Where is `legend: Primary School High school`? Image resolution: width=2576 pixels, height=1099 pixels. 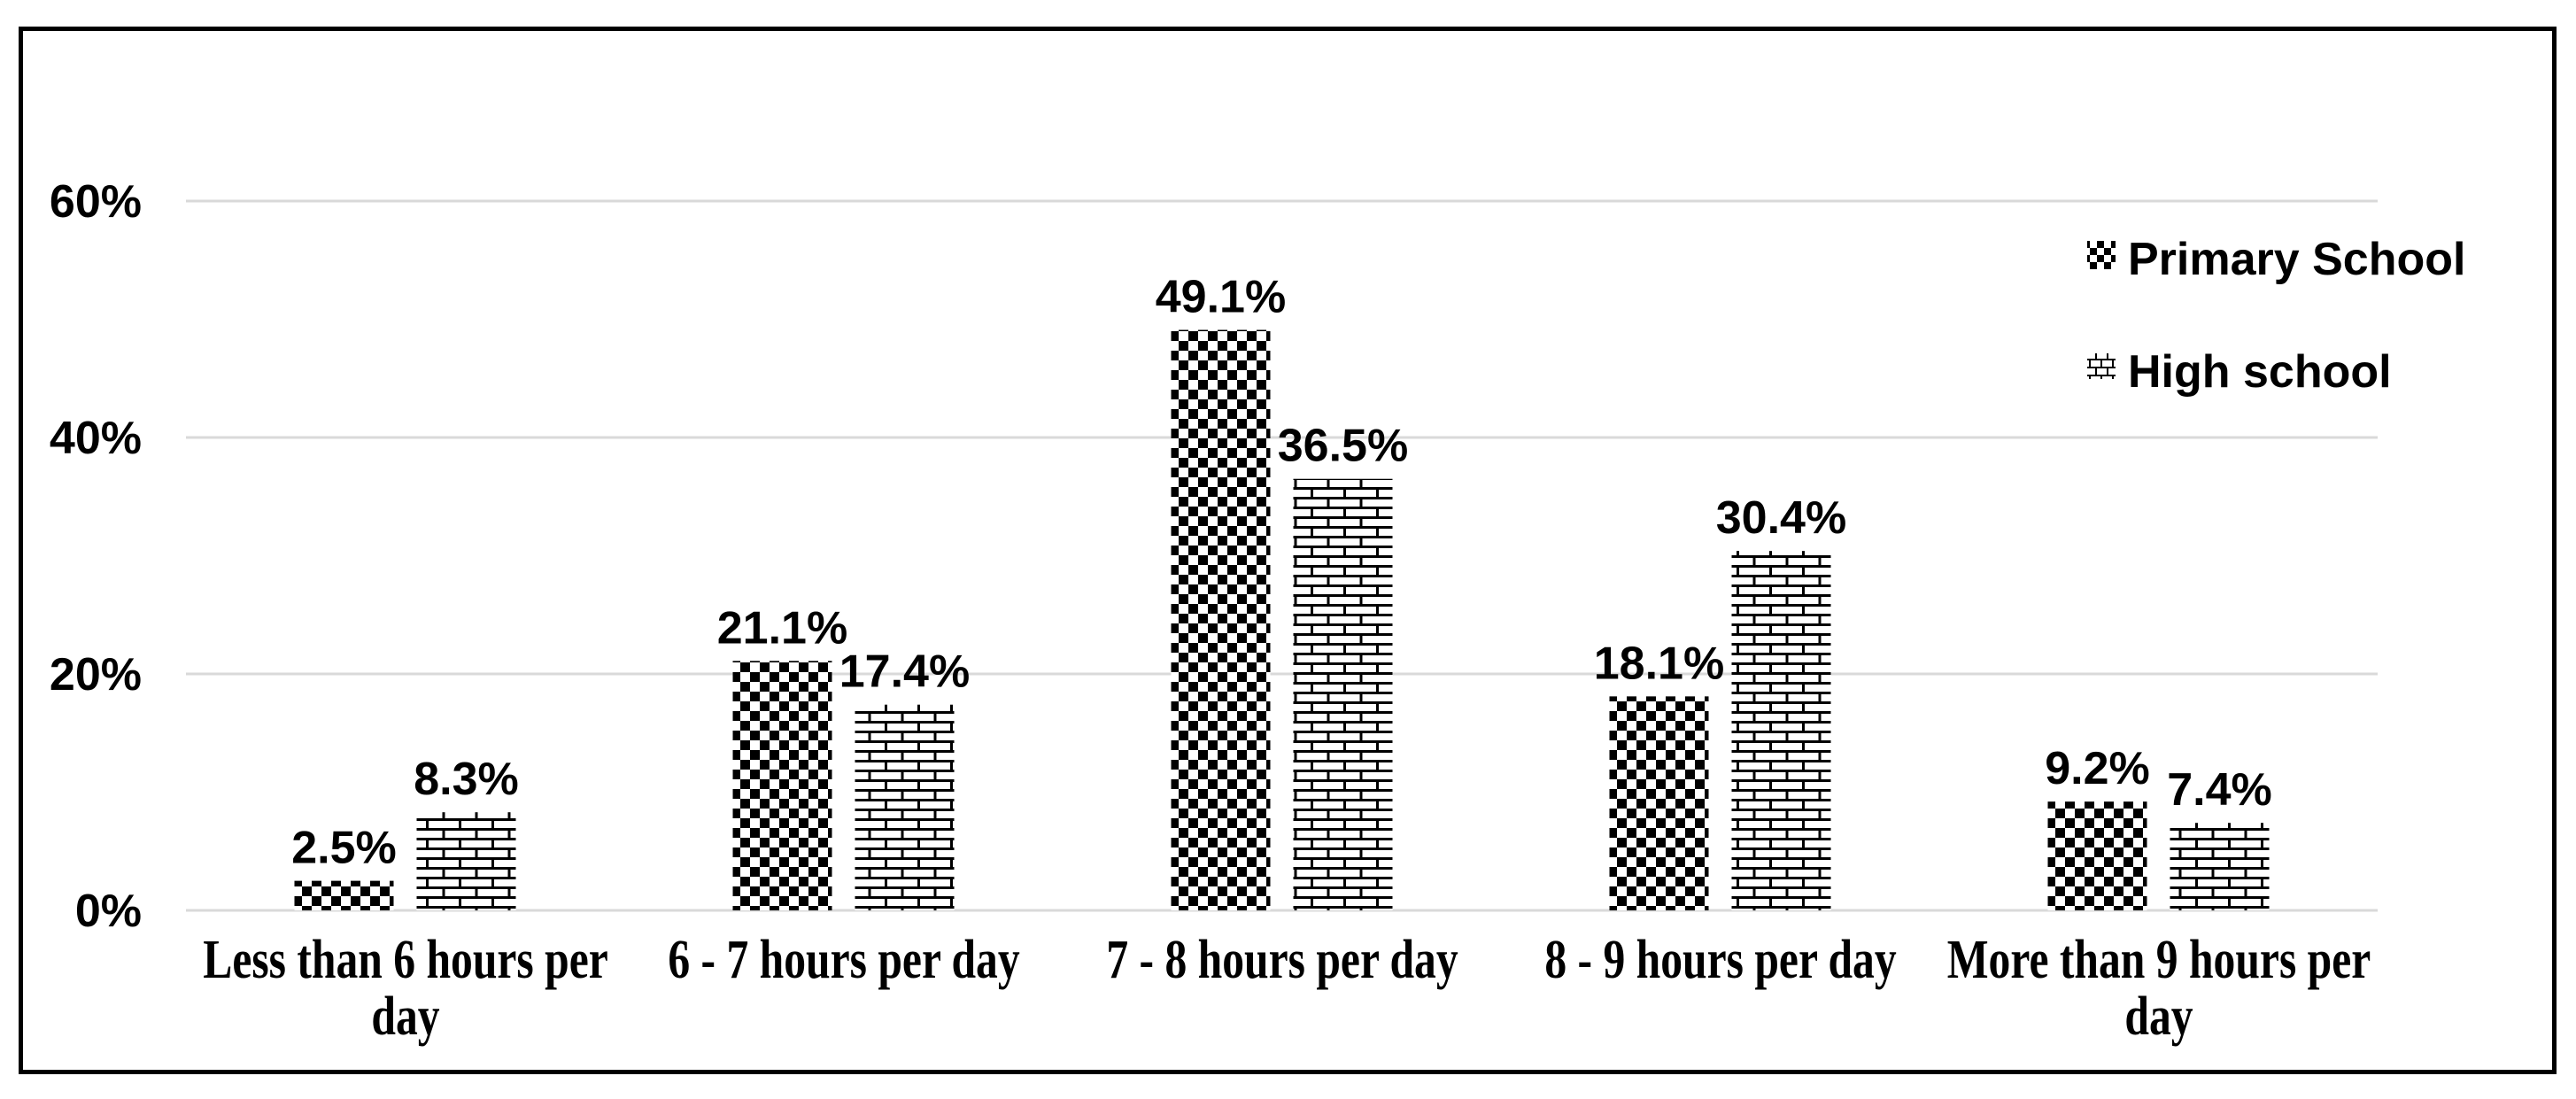
legend: Primary School High school is located at coordinates (2276, 316).